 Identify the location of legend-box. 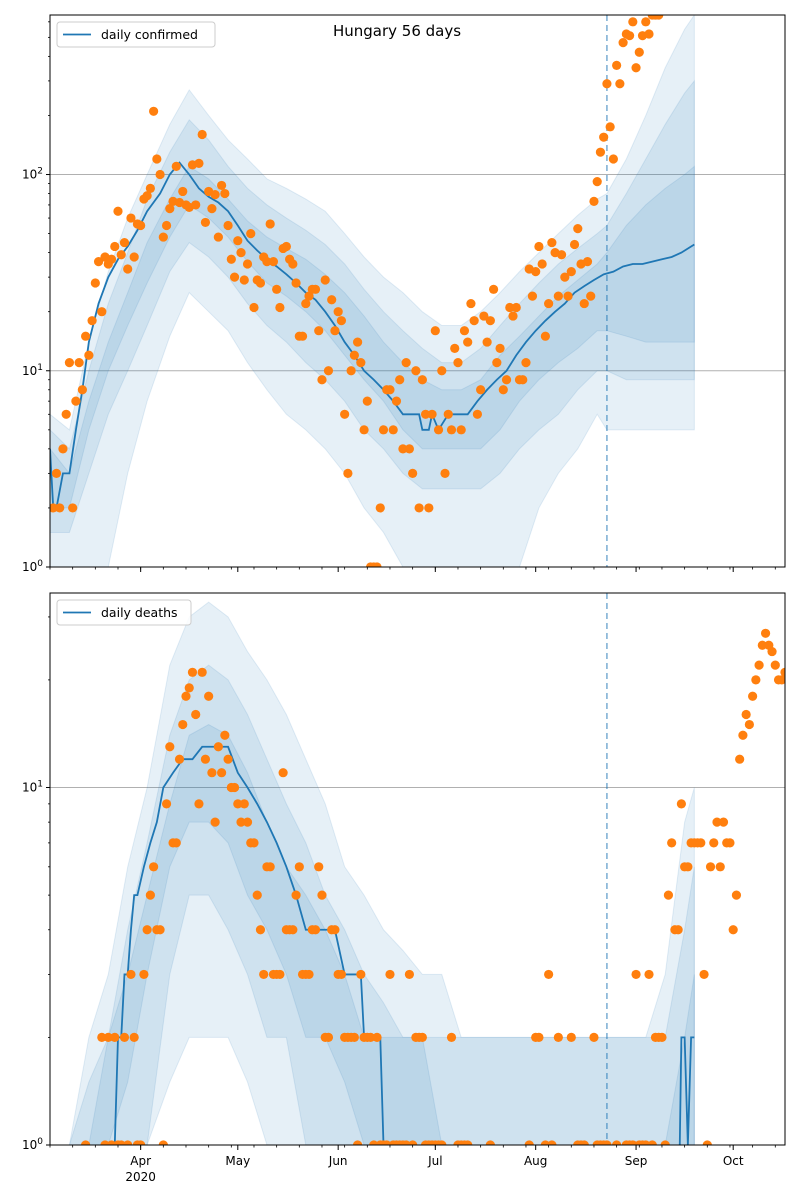
(136, 34).